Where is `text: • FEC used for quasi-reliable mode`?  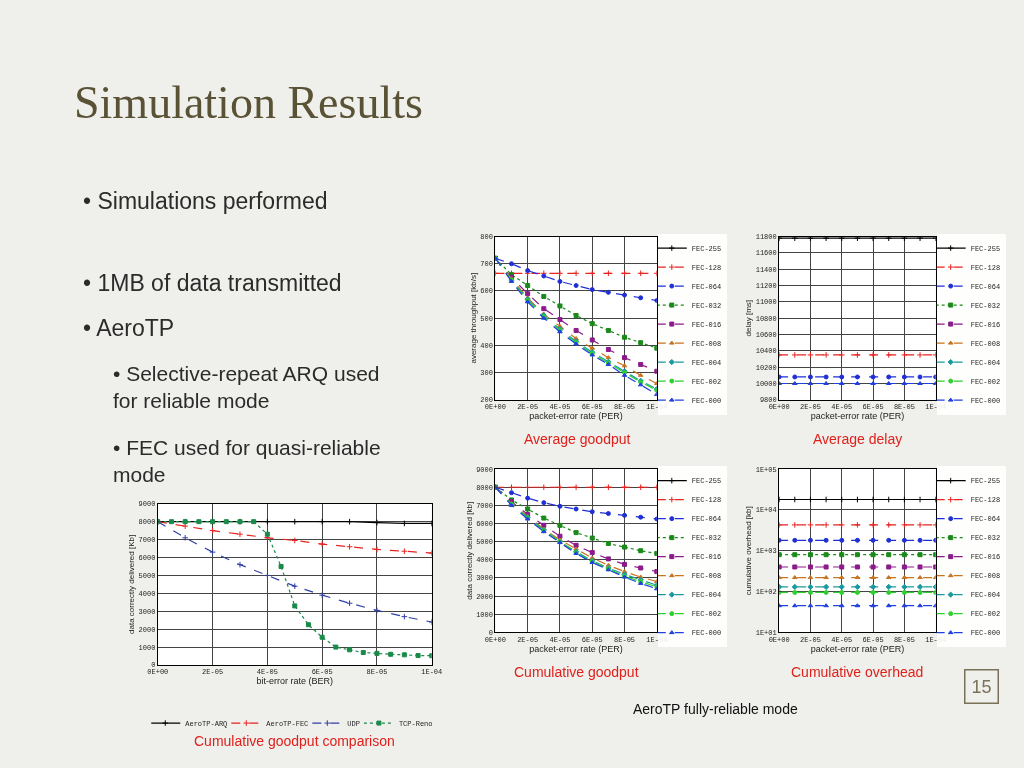
text: • FEC used for quasi-reliable mode is located at coordinates (247, 461).